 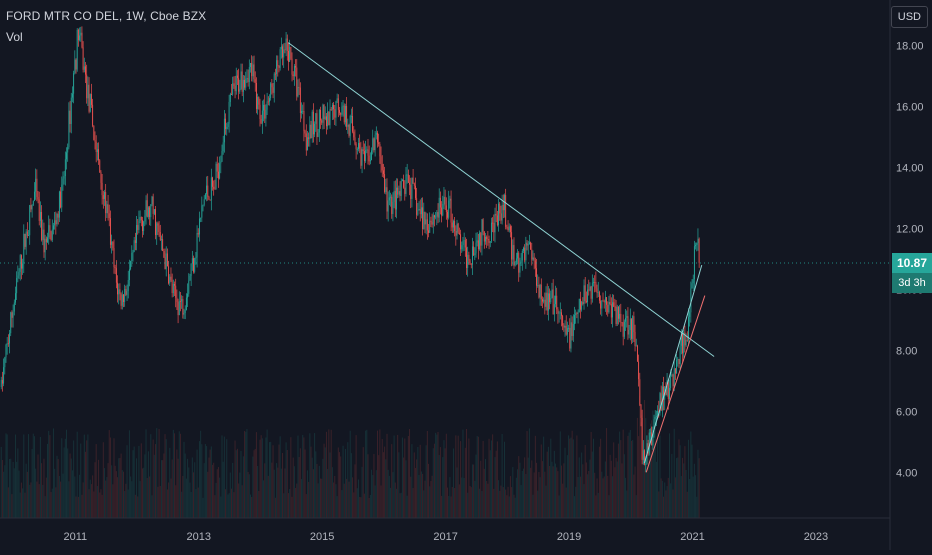 I want to click on x-tick-label: 2013, so click(x=198, y=537).